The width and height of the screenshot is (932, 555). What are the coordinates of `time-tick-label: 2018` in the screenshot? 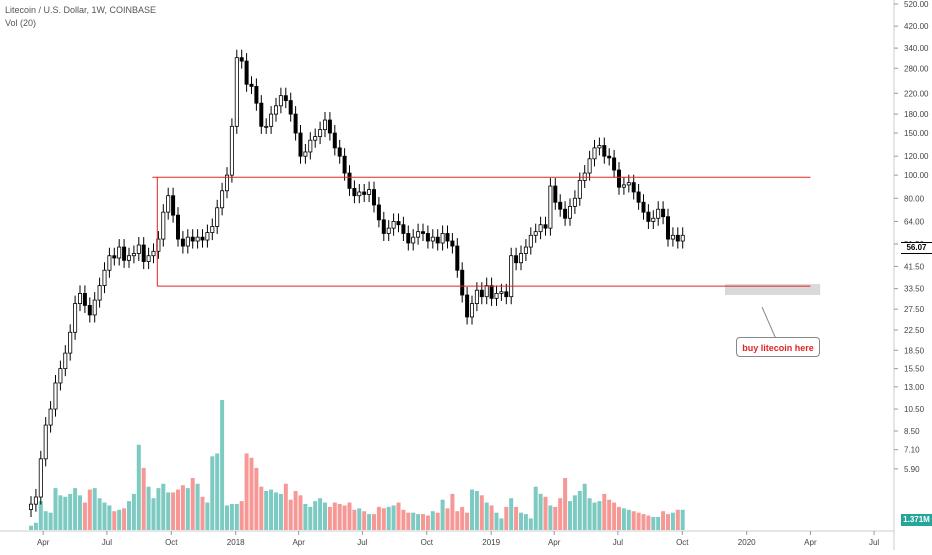 It's located at (236, 542).